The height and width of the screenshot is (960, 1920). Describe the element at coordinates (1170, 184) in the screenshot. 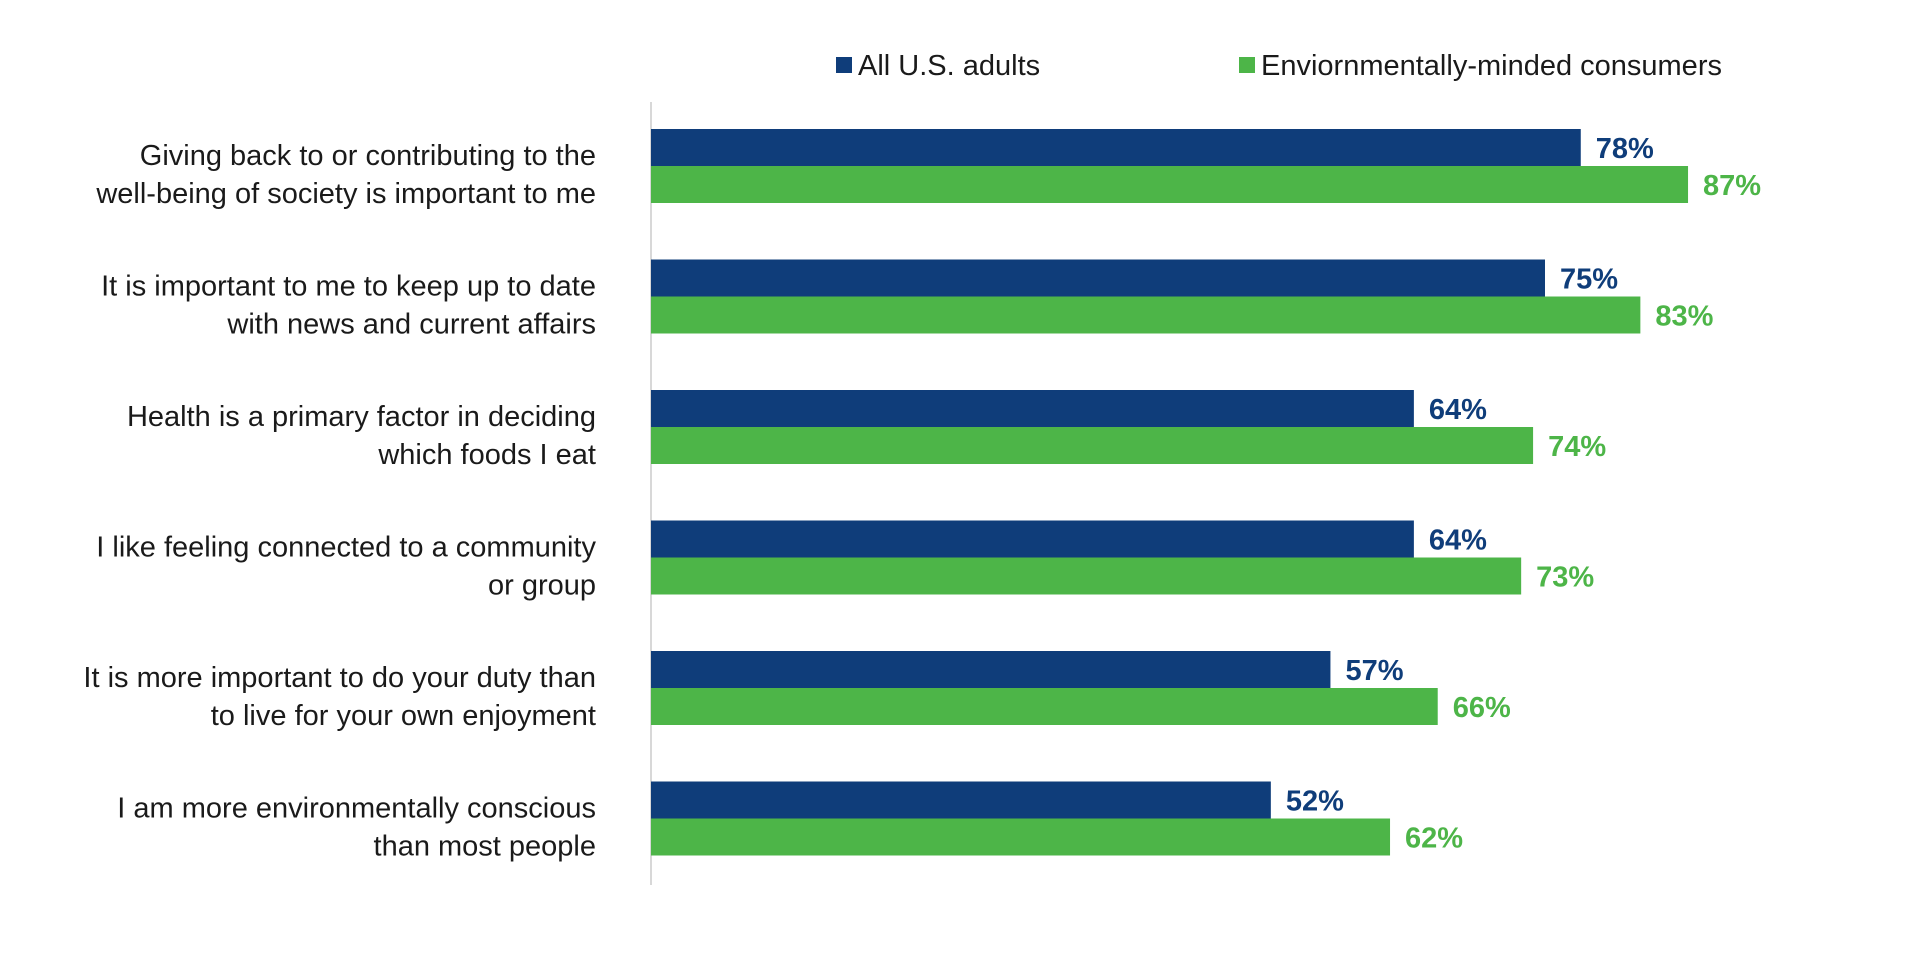

I see `bar-s1-c0` at that location.